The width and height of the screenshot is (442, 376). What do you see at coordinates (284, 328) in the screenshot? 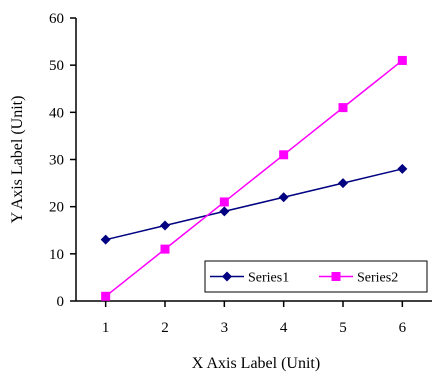
I see `x-tick-label: 4` at bounding box center [284, 328].